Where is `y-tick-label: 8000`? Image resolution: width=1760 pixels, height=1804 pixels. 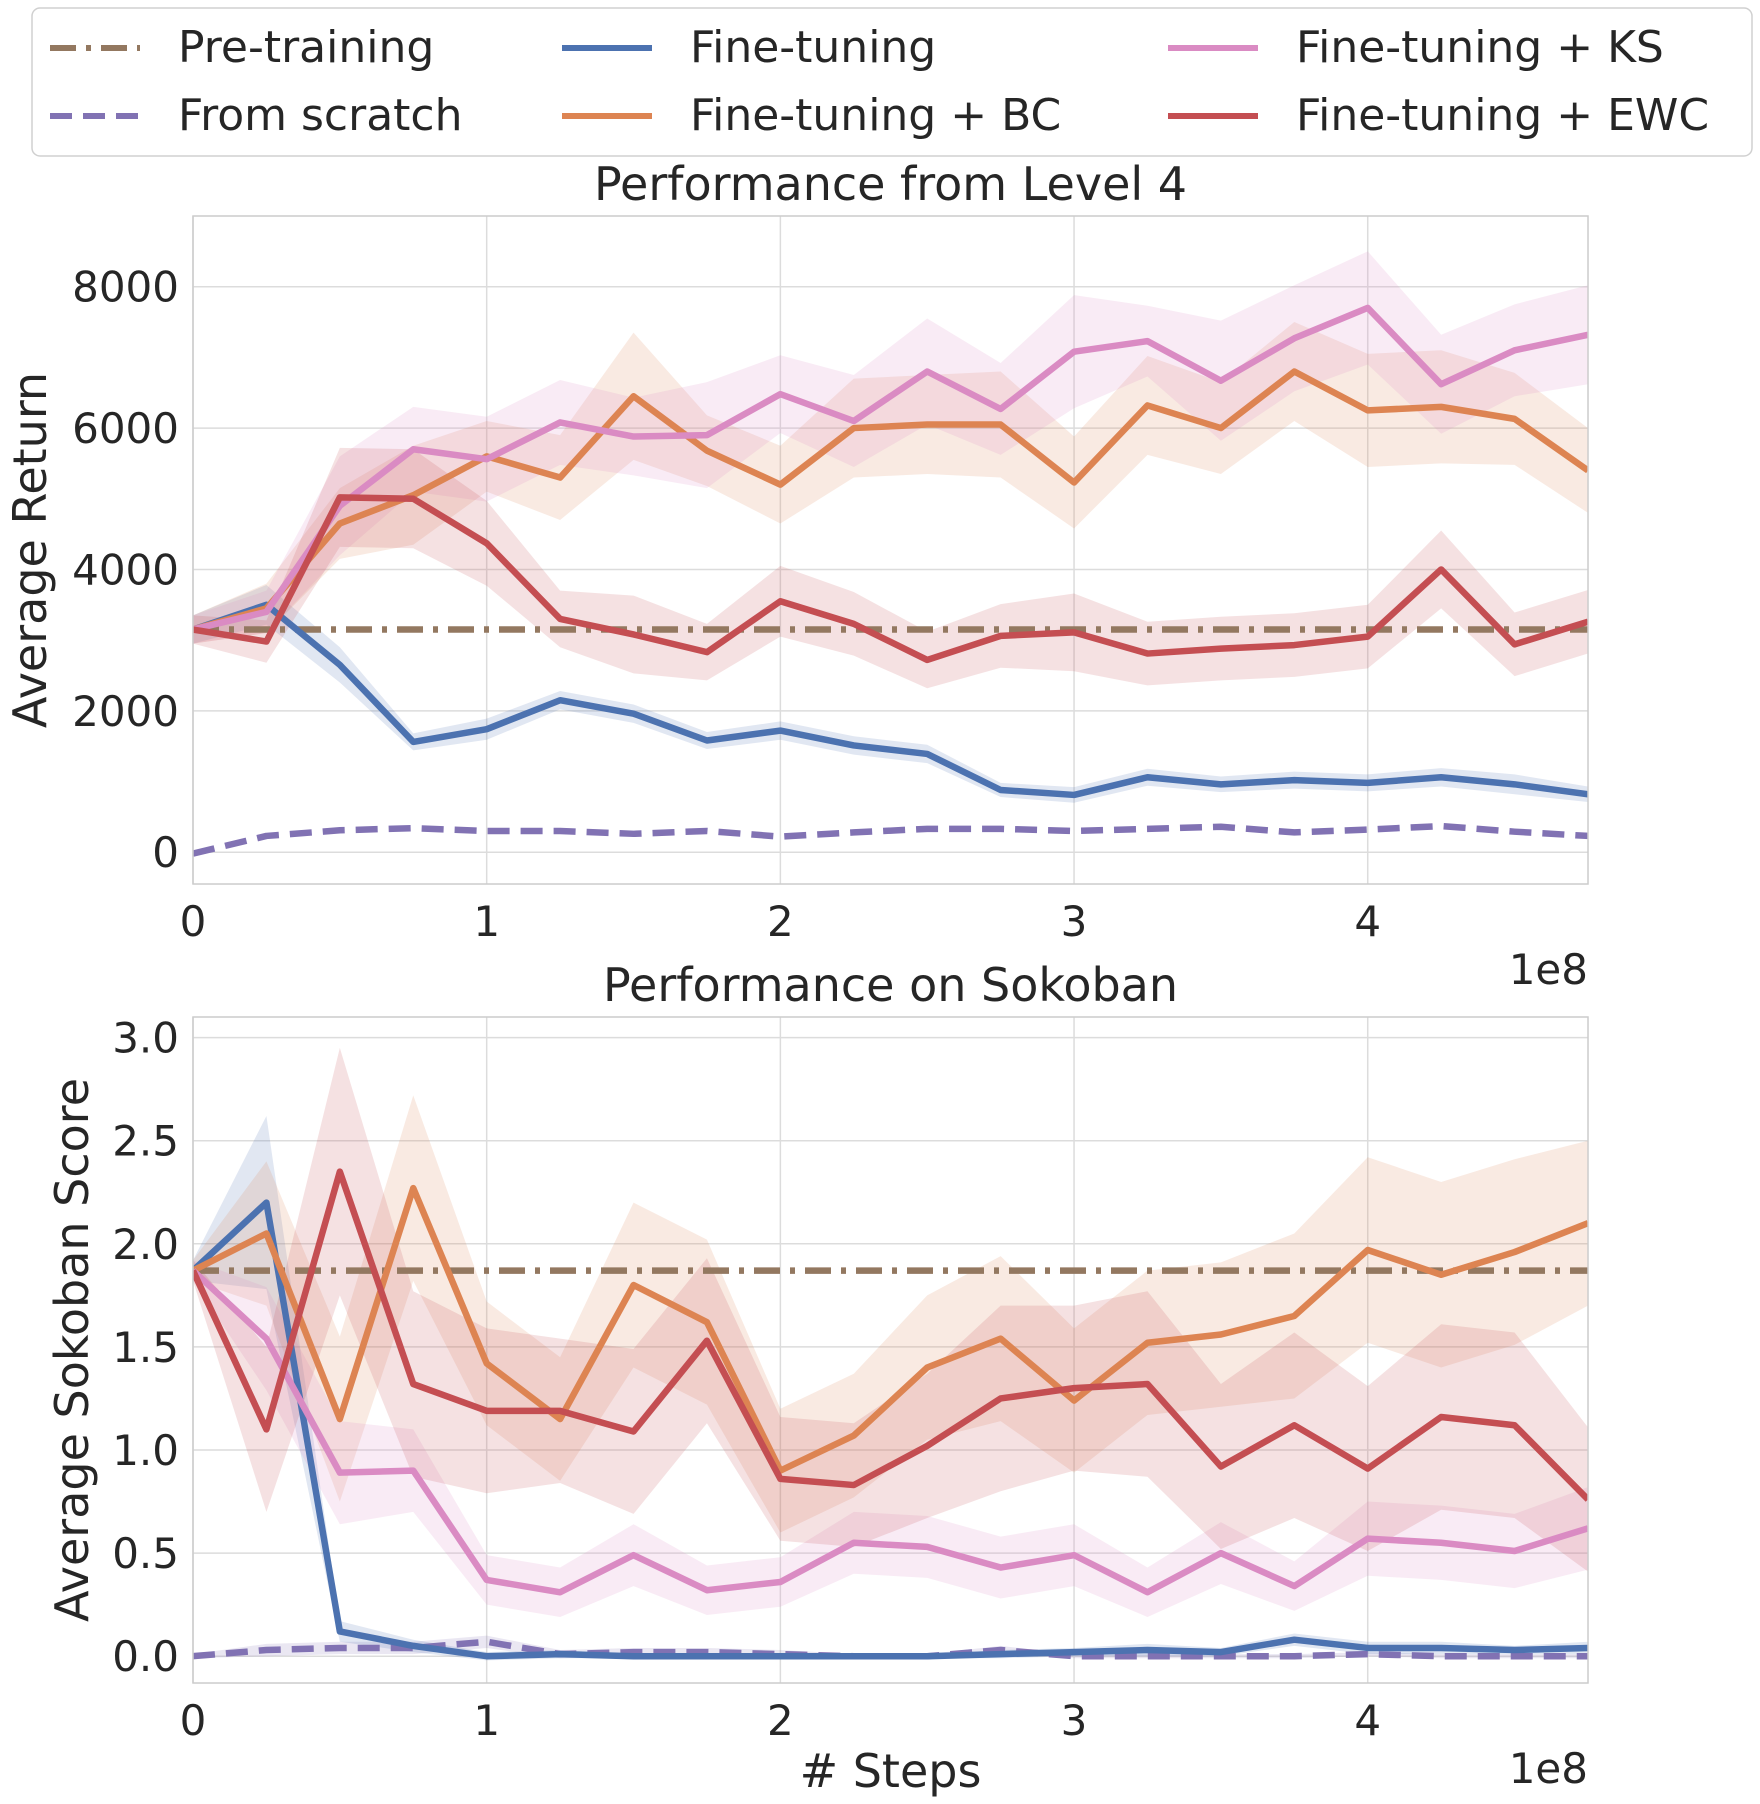 y-tick-label: 8000 is located at coordinates (125, 287).